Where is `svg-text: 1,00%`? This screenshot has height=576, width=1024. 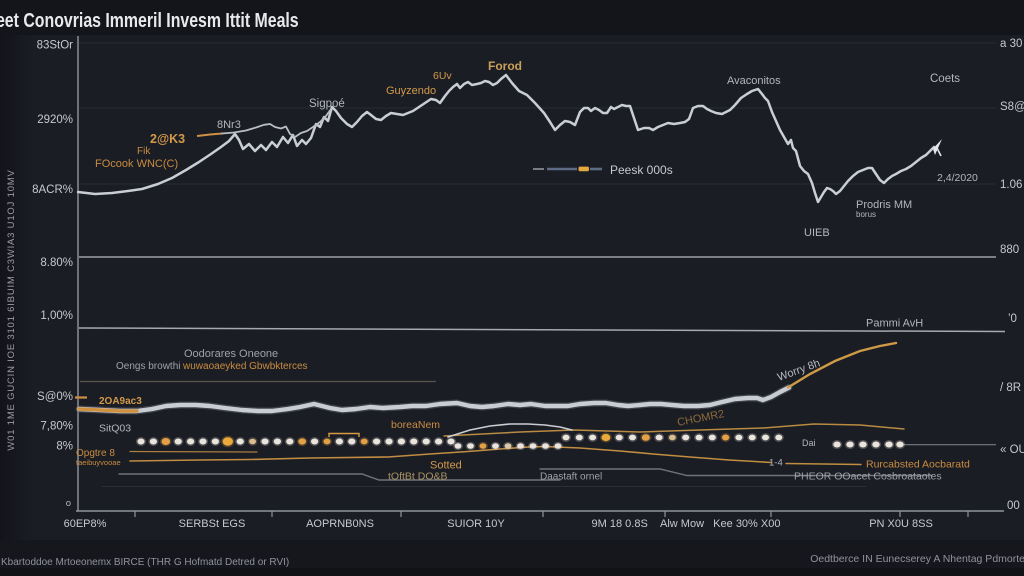 svg-text: 1,00% is located at coordinates (56, 316).